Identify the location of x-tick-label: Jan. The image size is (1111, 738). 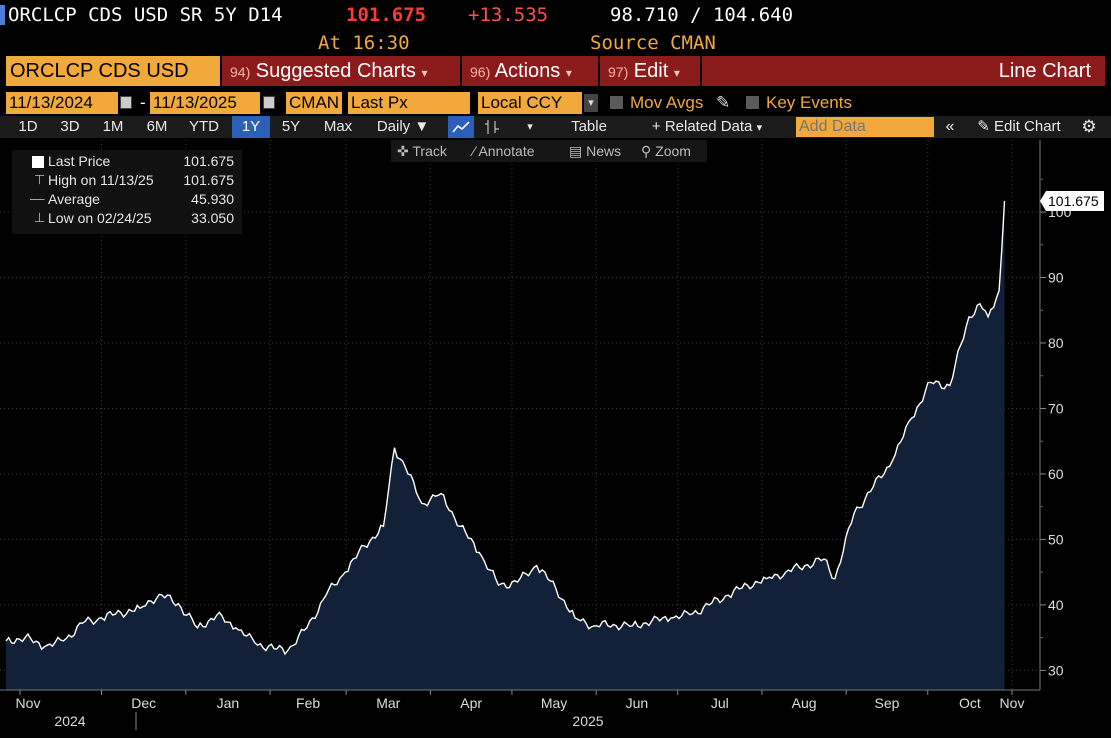
(228, 703).